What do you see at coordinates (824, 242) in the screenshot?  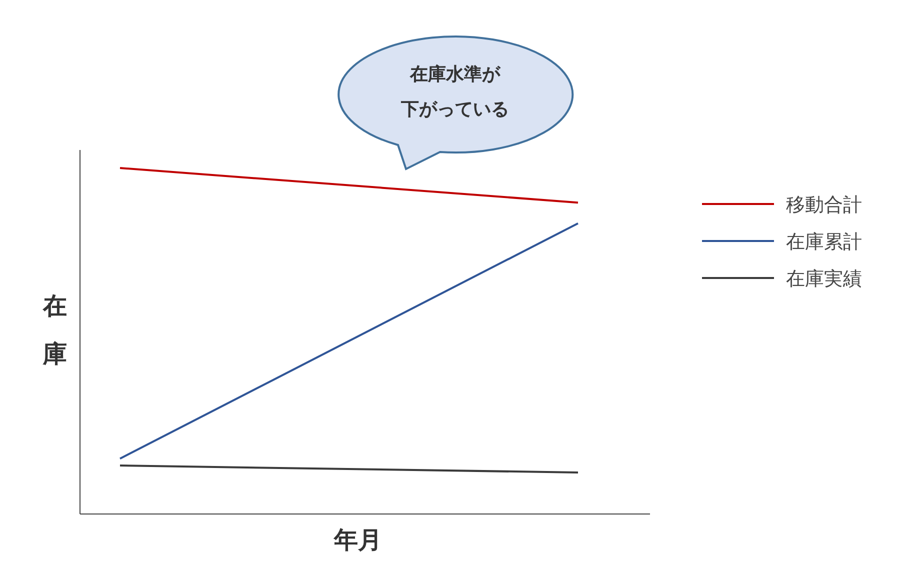 I see `legend-label: 在庫累計` at bounding box center [824, 242].